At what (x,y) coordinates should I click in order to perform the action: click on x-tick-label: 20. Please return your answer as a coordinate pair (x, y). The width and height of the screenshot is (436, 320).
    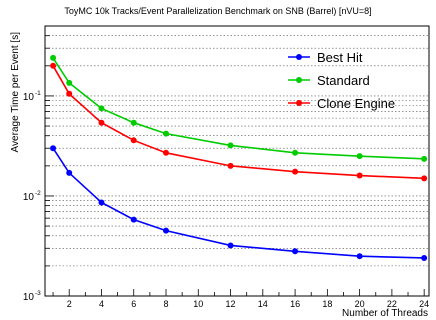
    Looking at the image, I should click on (360, 304).